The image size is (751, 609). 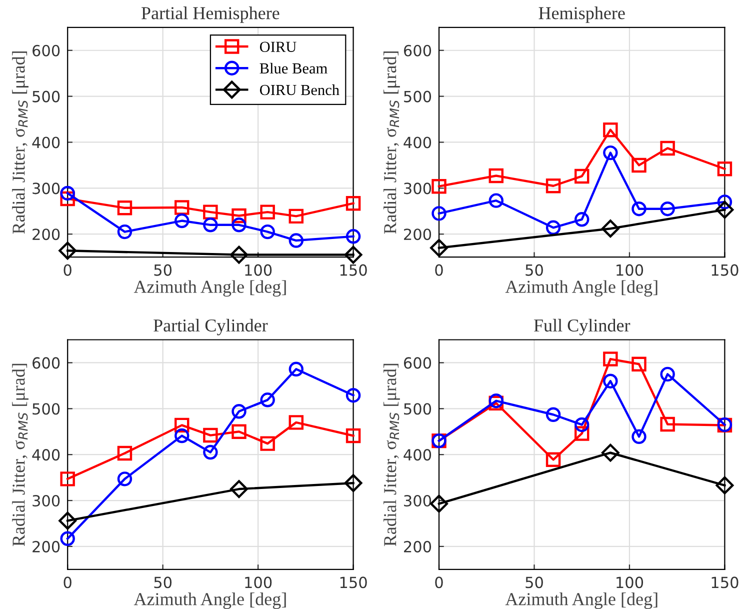 What do you see at coordinates (211, 14) in the screenshot?
I see `chart-title: Partial Hemisphere` at bounding box center [211, 14].